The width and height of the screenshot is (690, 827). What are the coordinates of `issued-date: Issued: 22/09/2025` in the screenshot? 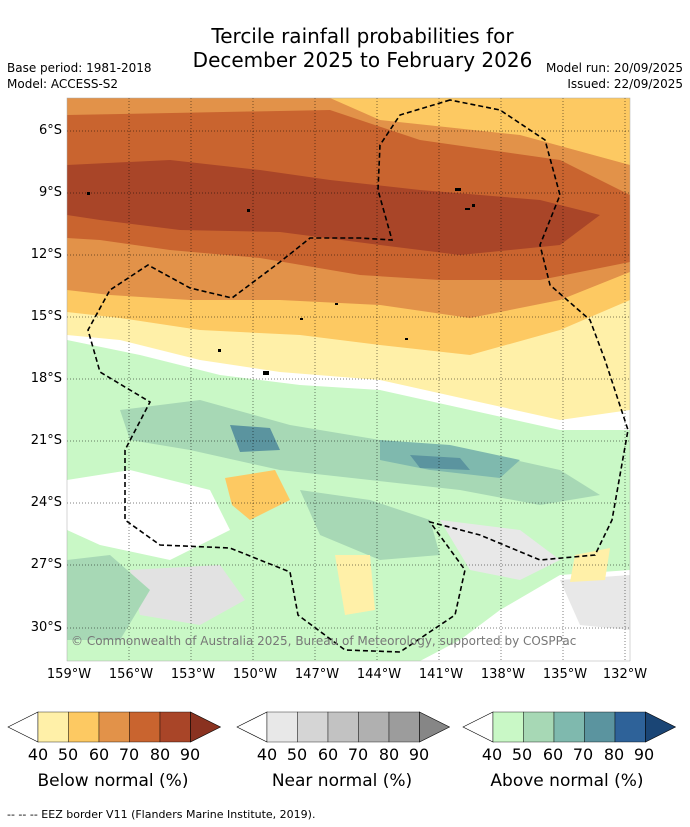 It's located at (625, 84).